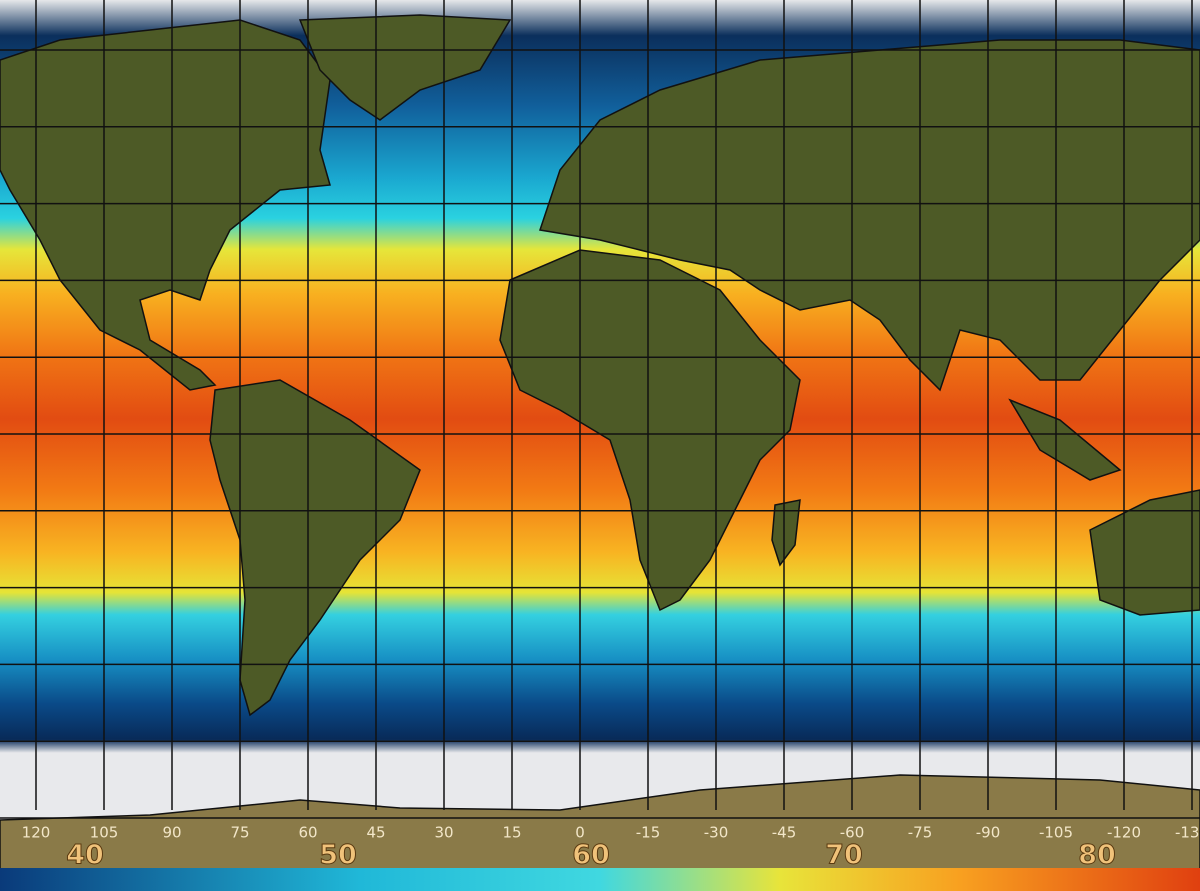 The height and width of the screenshot is (891, 1200). I want to click on longitude-label: 45, so click(375, 833).